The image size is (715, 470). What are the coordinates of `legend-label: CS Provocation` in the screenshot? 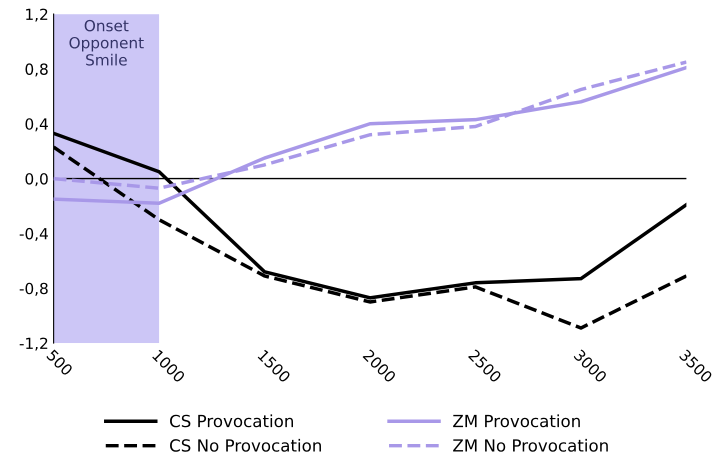 It's located at (231, 421).